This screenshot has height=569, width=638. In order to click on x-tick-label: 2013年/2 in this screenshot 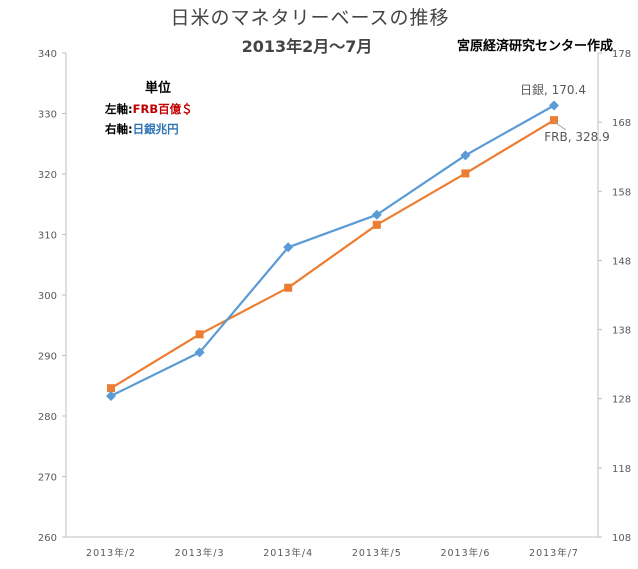, I will do `click(111, 553)`.